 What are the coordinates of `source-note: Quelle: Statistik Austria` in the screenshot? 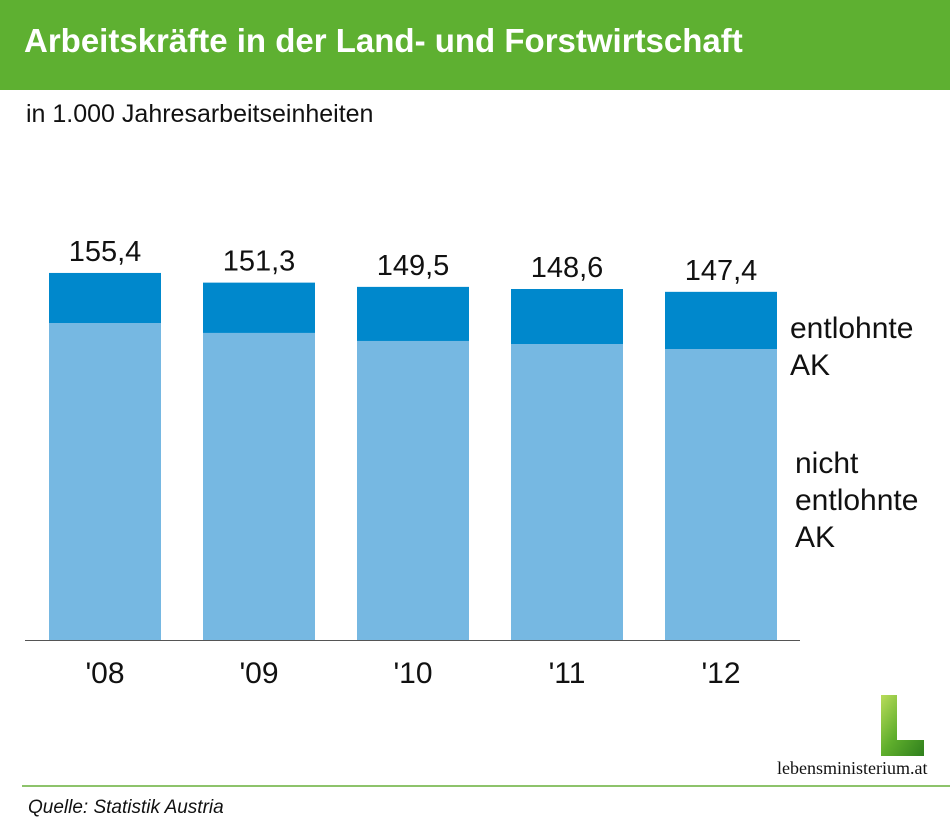 It's located at (126, 807).